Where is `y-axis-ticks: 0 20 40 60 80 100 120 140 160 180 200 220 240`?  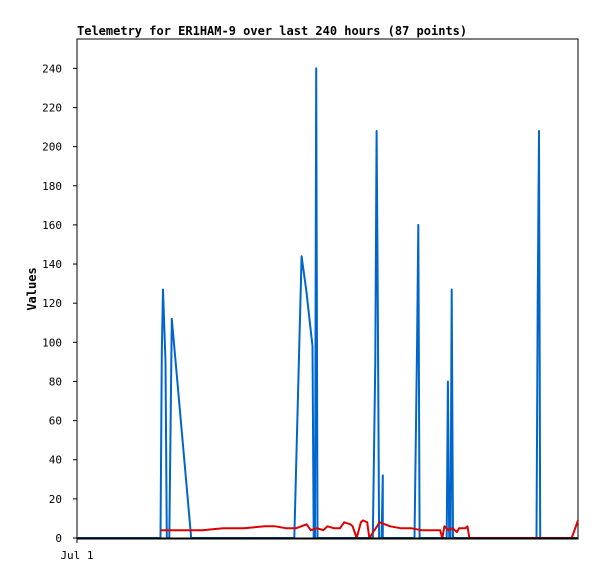 y-axis-ticks: 0 20 40 60 80 100 120 140 160 180 200 220 240 is located at coordinates (59, 303).